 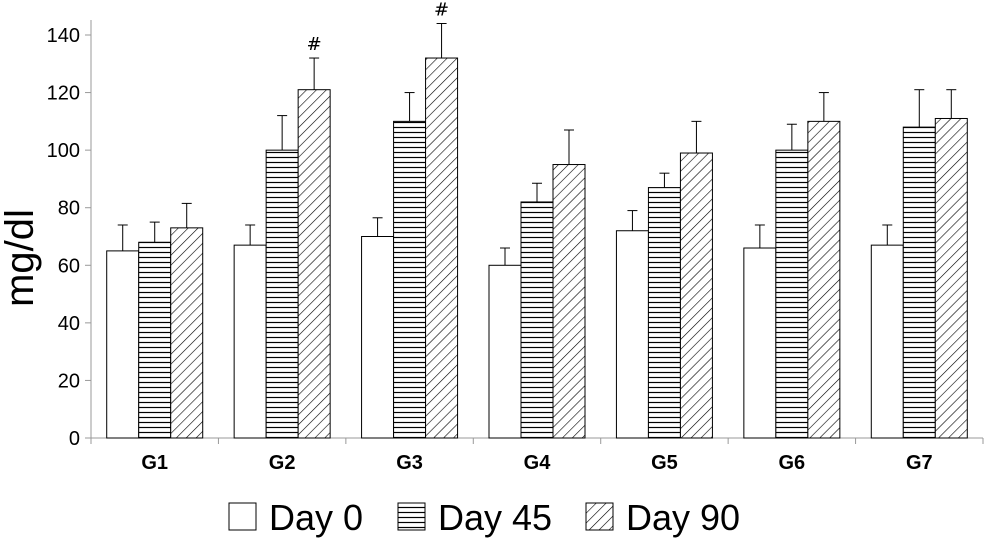 What do you see at coordinates (74, 439) in the screenshot?
I see `y-tick-label: 0` at bounding box center [74, 439].